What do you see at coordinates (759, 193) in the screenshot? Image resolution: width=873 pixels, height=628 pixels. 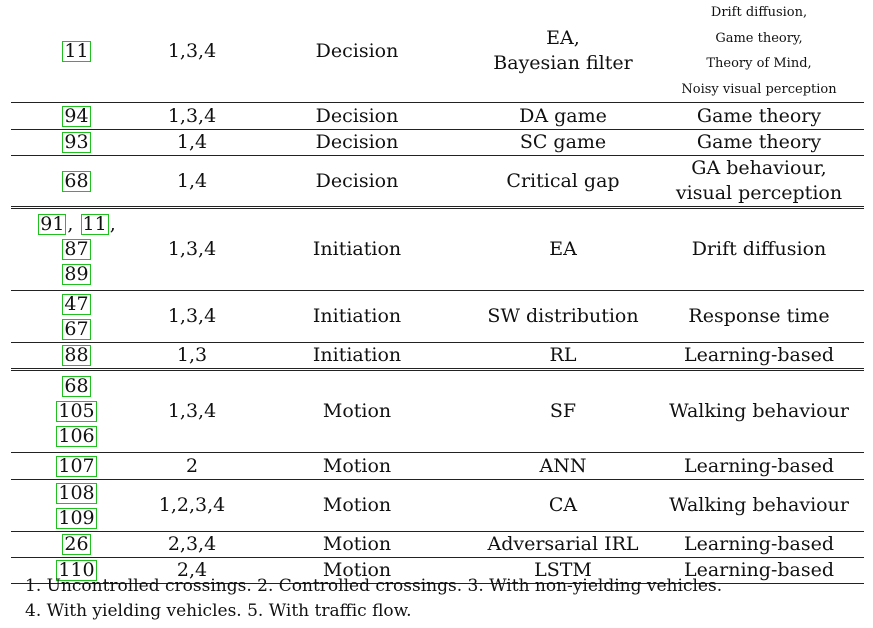 I see `theory-cell-line: visual perception` at bounding box center [759, 193].